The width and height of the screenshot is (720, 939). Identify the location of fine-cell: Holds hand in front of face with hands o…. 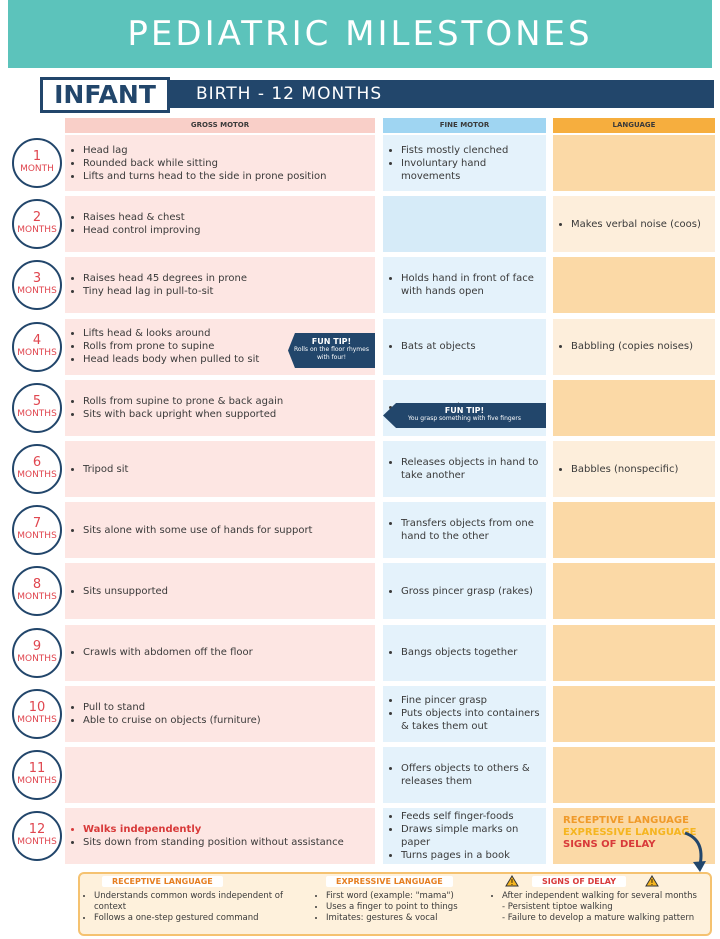
(464, 285).